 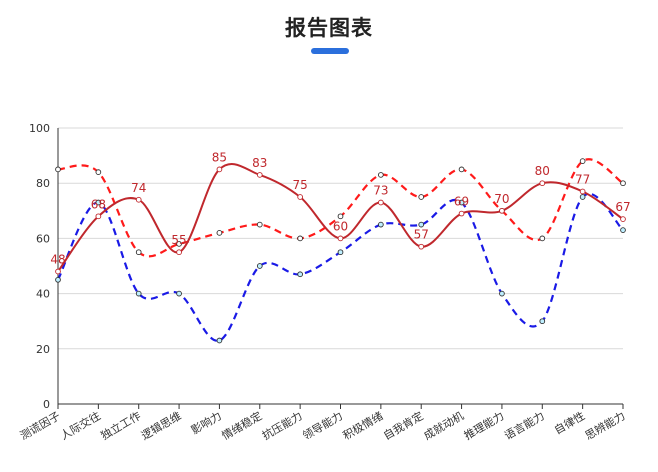 I want to click on data-label: 74, so click(x=138, y=188).